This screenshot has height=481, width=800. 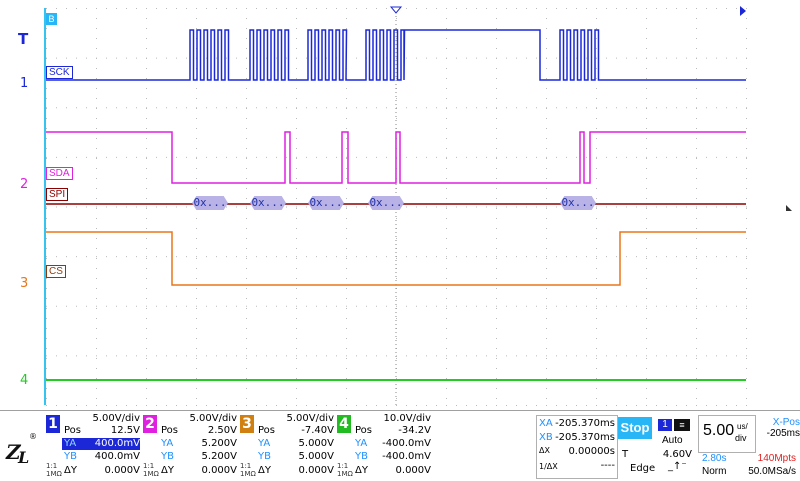 What do you see at coordinates (24, 283) in the screenshot?
I see `ch3-marker: 3` at bounding box center [24, 283].